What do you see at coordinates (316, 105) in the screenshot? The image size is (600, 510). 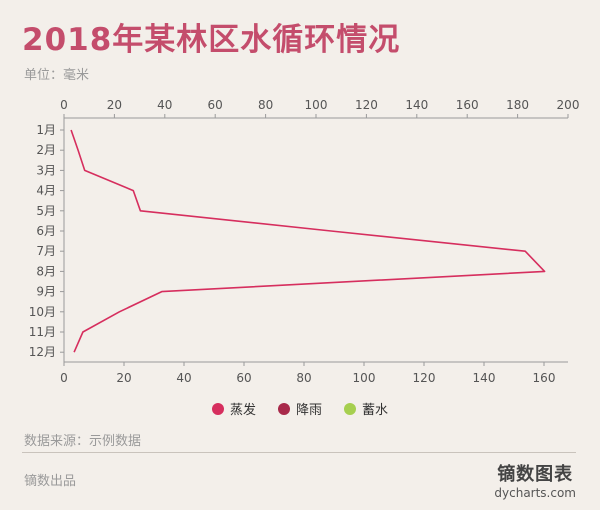 I see `top-axis-tick-label: 100` at bounding box center [316, 105].